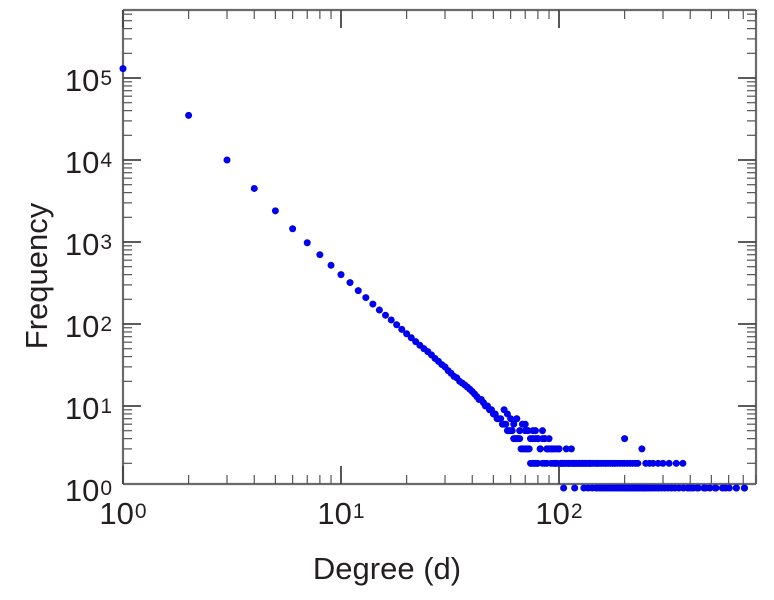 This screenshot has height=600, width=774. I want to click on y-tick-label-4: 104, so click(88, 162).